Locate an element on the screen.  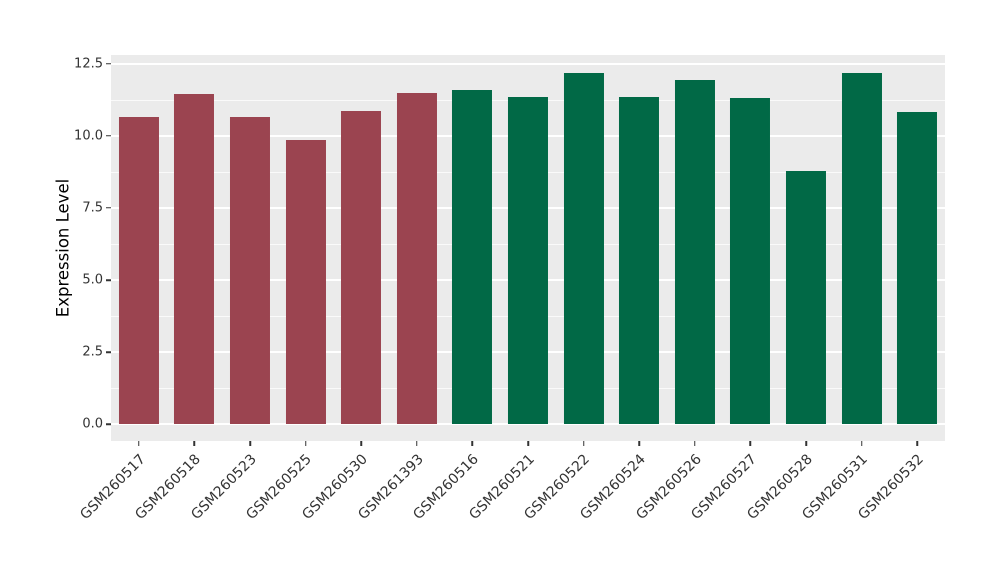
bar-GSM260521 is located at coordinates (528, 261).